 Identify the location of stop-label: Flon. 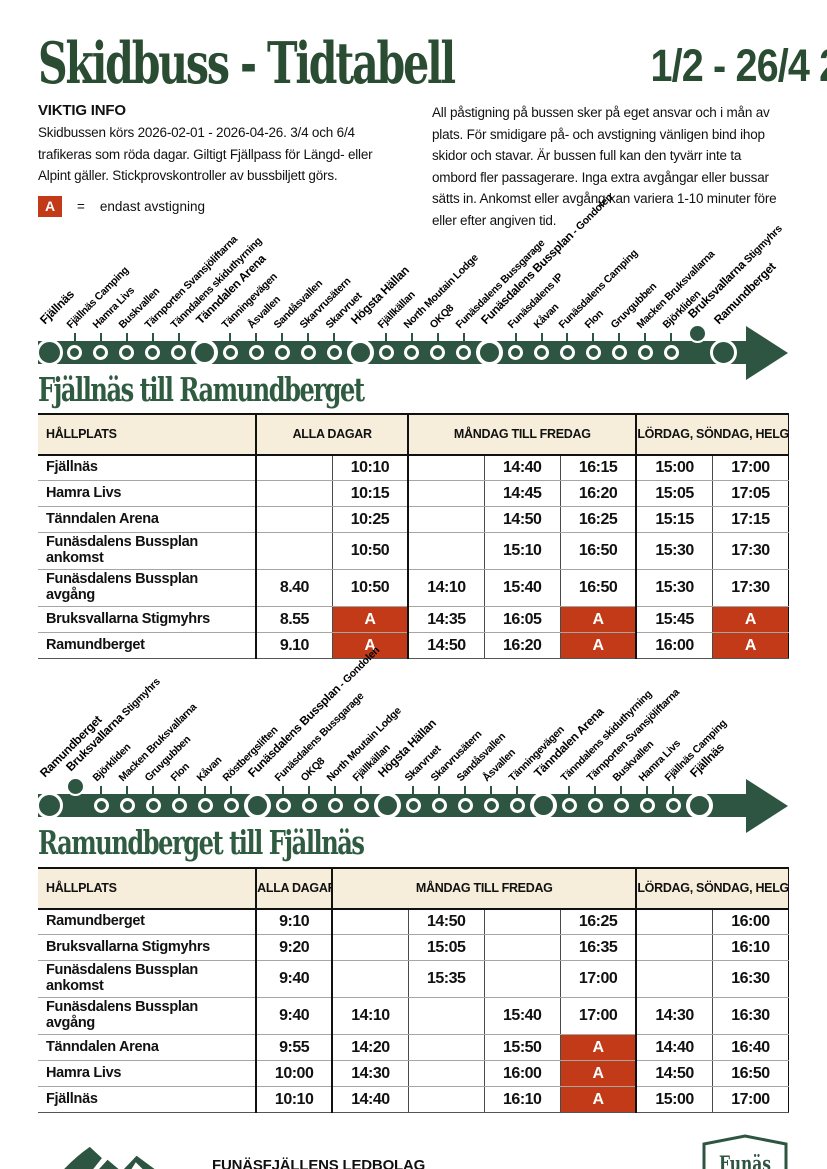
(180, 772).